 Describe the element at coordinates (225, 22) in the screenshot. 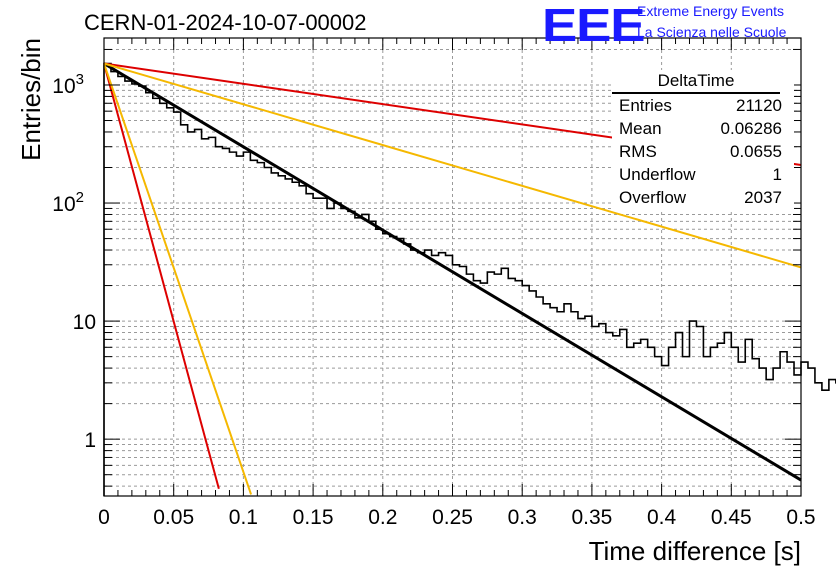

I see `chart-title: CERN-01-2024-10-07-00002` at that location.